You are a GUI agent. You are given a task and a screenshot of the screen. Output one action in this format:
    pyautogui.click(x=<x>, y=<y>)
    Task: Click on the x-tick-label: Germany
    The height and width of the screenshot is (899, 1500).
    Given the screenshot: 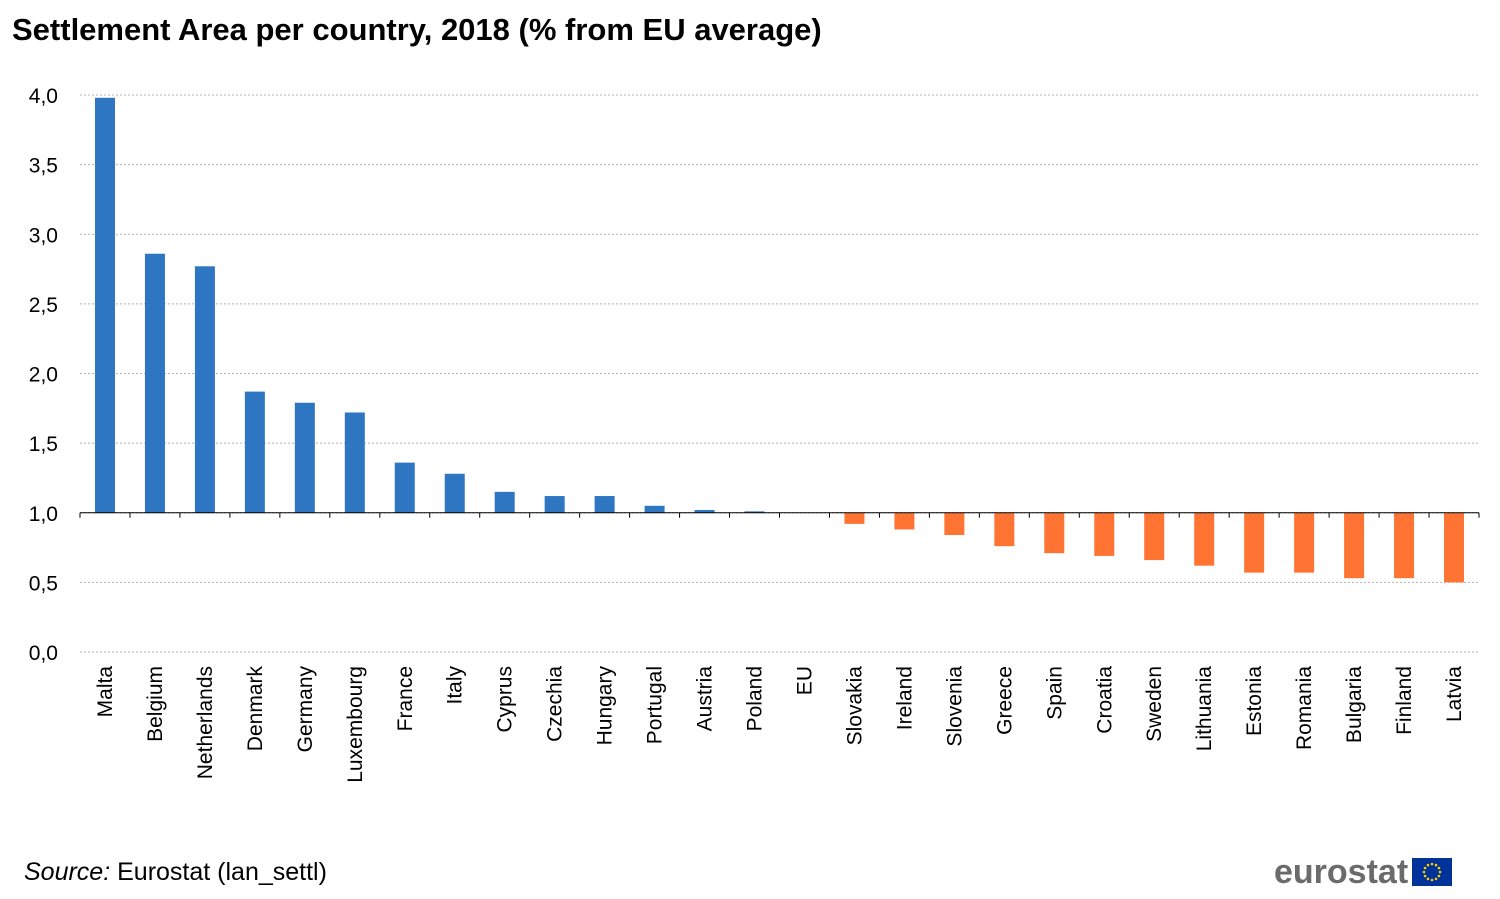 What is the action you would take?
    pyautogui.click(x=305, y=709)
    